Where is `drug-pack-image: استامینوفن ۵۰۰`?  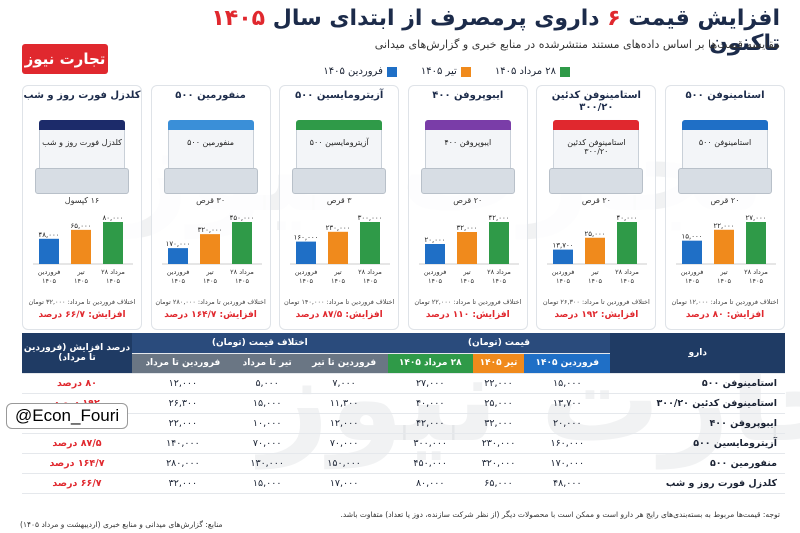 drug-pack-image: استامینوفن ۵۰۰ is located at coordinates (725, 156).